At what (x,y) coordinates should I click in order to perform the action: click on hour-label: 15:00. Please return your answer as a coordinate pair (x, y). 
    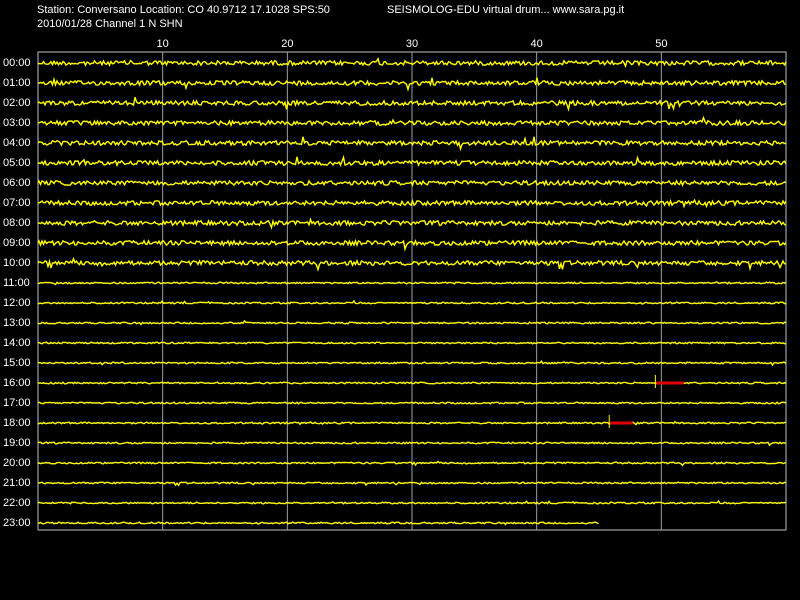
    Looking at the image, I should click on (17, 363).